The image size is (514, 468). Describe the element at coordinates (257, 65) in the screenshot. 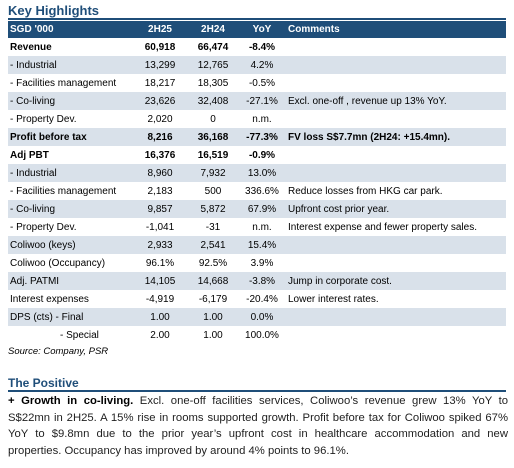

I see `table-row: - Industrial 13,299 12,765 4.2%` at that location.